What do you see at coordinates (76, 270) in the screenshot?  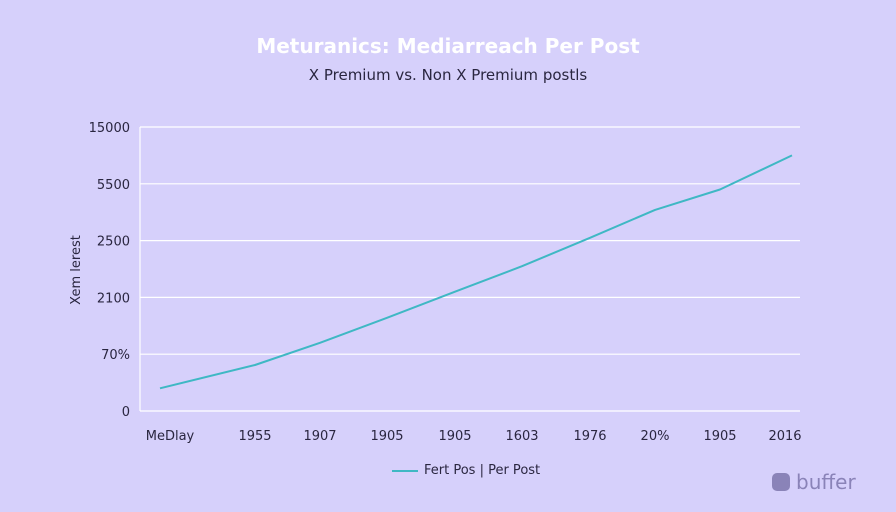 I see `y-axis-label: Xem lerest` at bounding box center [76, 270].